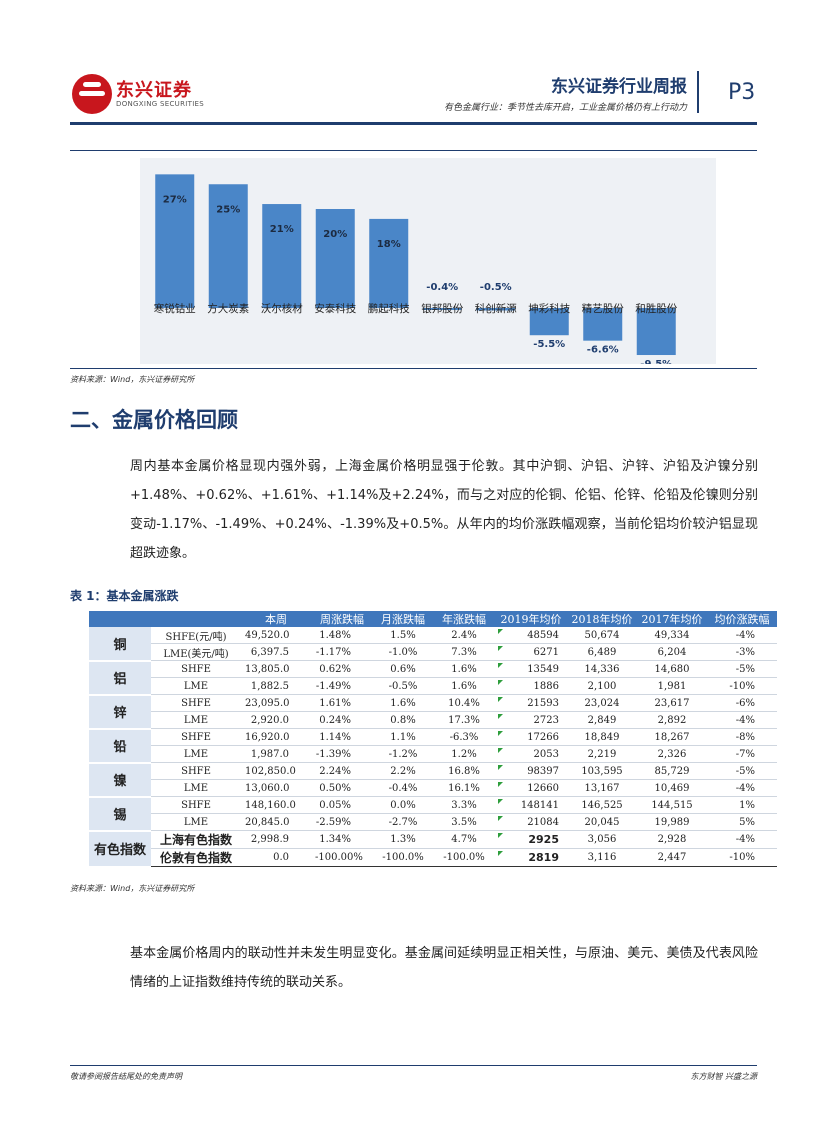 This screenshot has height=1122, width=827. I want to click on value-cell: 2,326, so click(672, 754).